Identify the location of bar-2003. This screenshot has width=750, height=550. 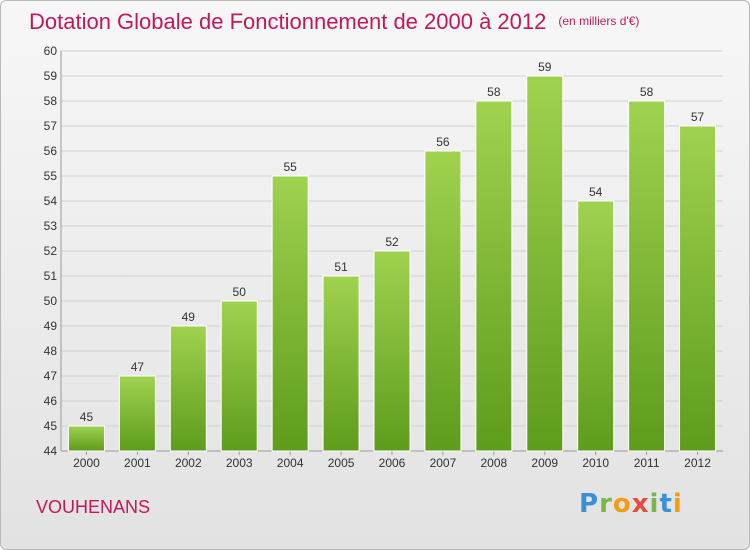
(239, 376).